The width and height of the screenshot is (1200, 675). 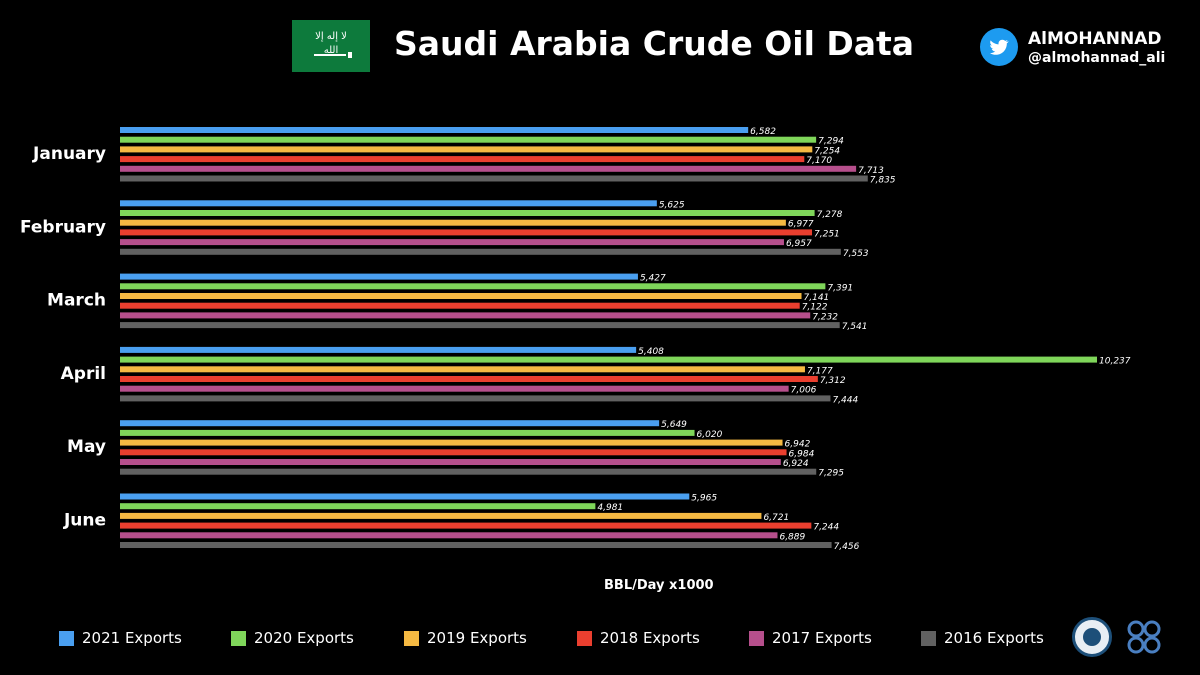 What do you see at coordinates (776, 518) in the screenshot?
I see `data-label: 6,721` at bounding box center [776, 518].